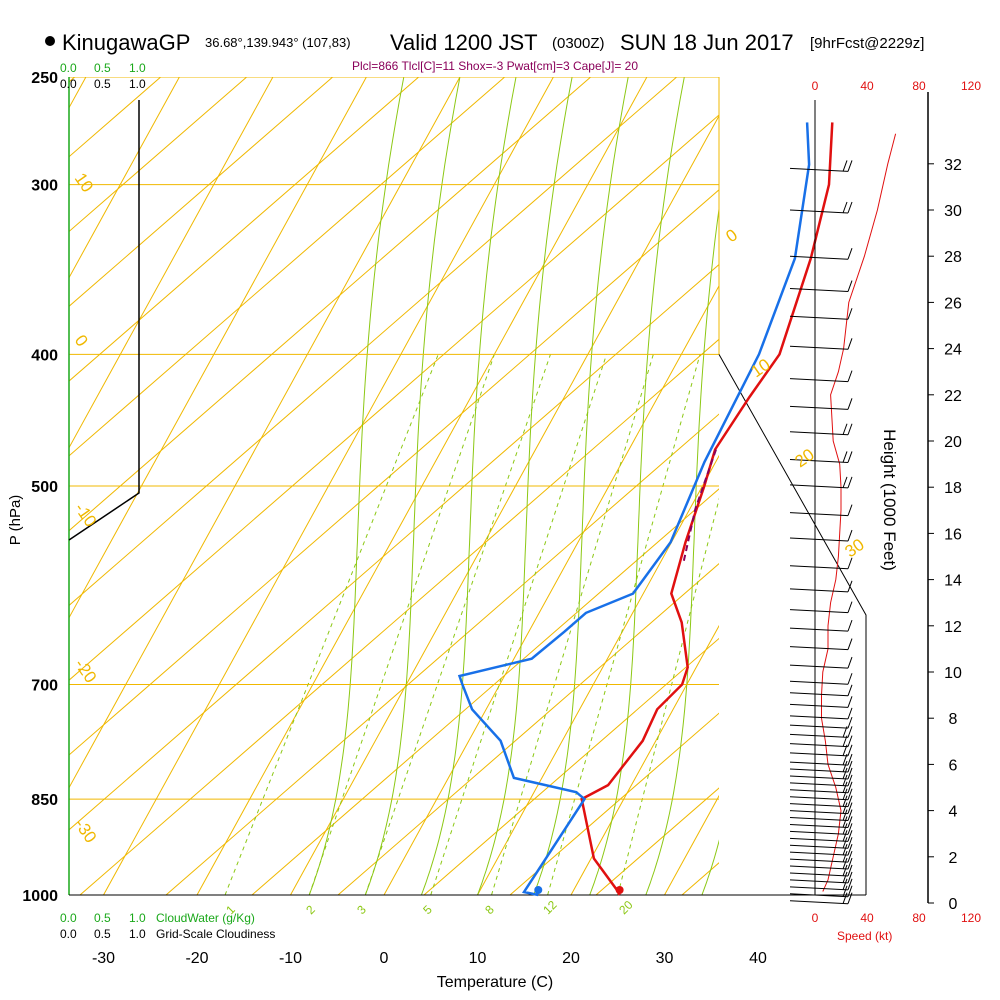 This screenshot has width=1000, height=1000. What do you see at coordinates (953, 858) in the screenshot?
I see `height-tick-label: 2` at bounding box center [953, 858].